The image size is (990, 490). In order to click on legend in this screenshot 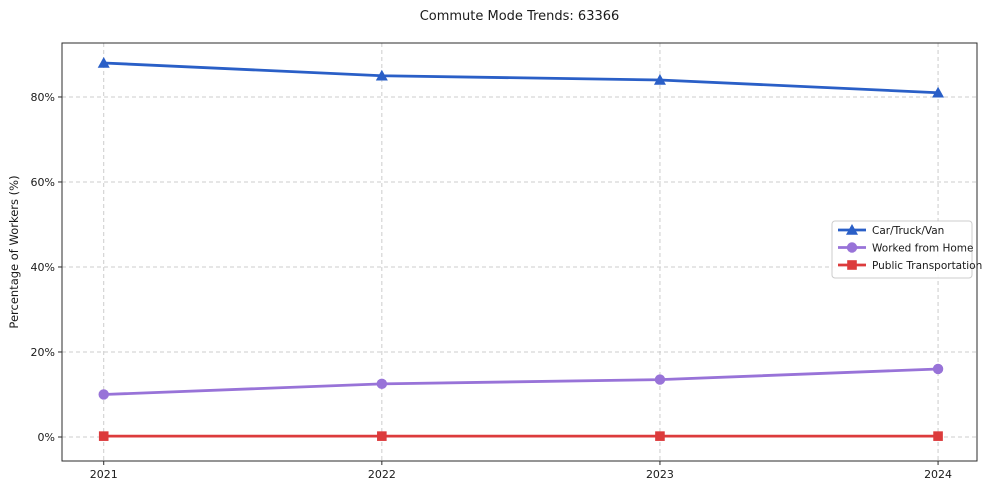, I will do `click(902, 249)`.